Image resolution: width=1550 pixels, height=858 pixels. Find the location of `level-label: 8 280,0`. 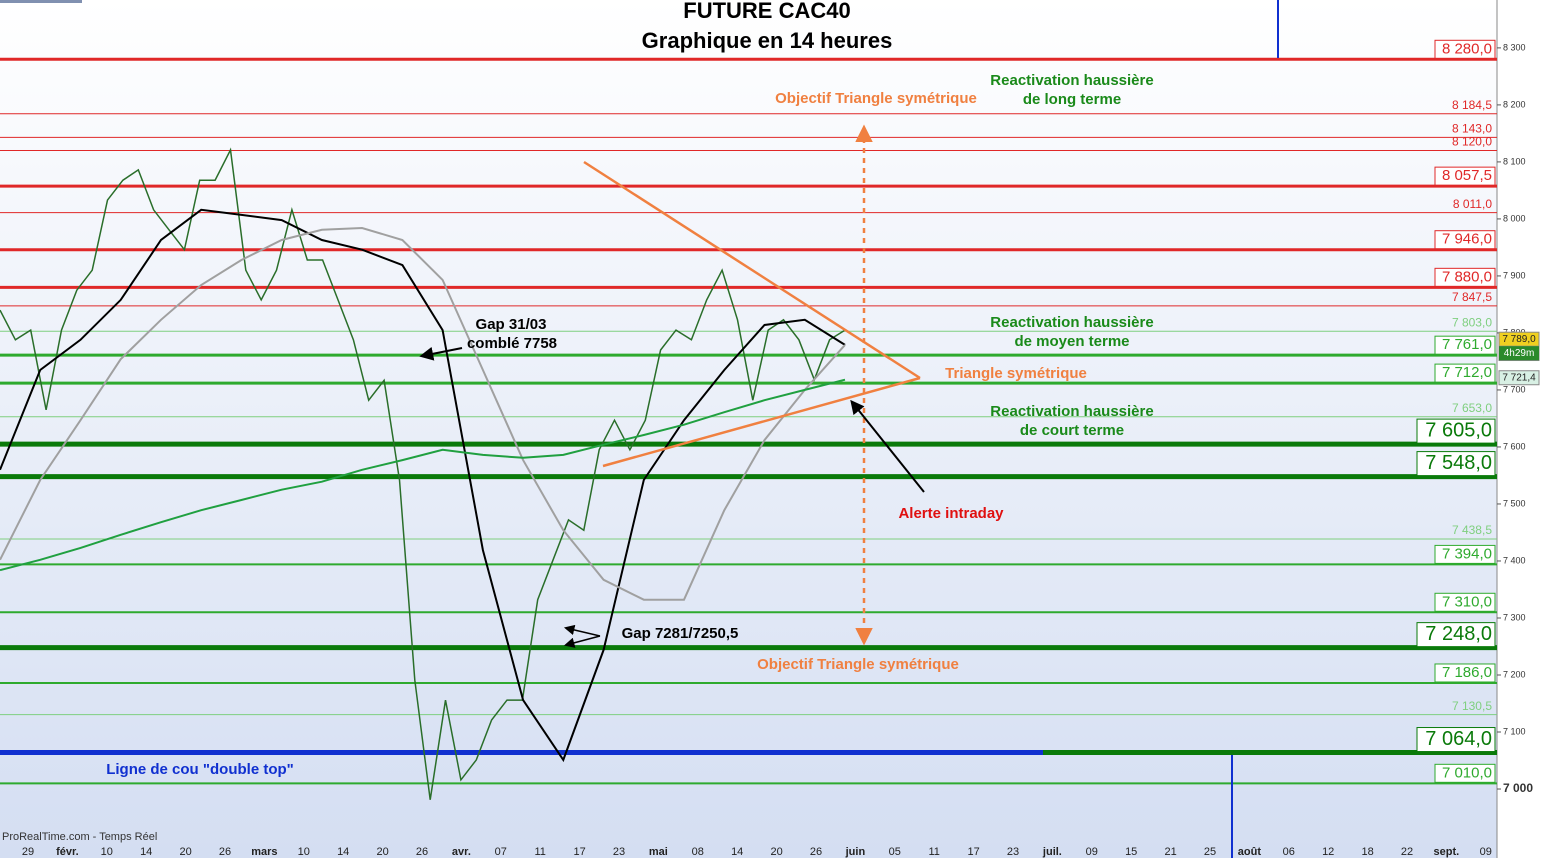

level-label: 8 280,0 is located at coordinates (1467, 48).